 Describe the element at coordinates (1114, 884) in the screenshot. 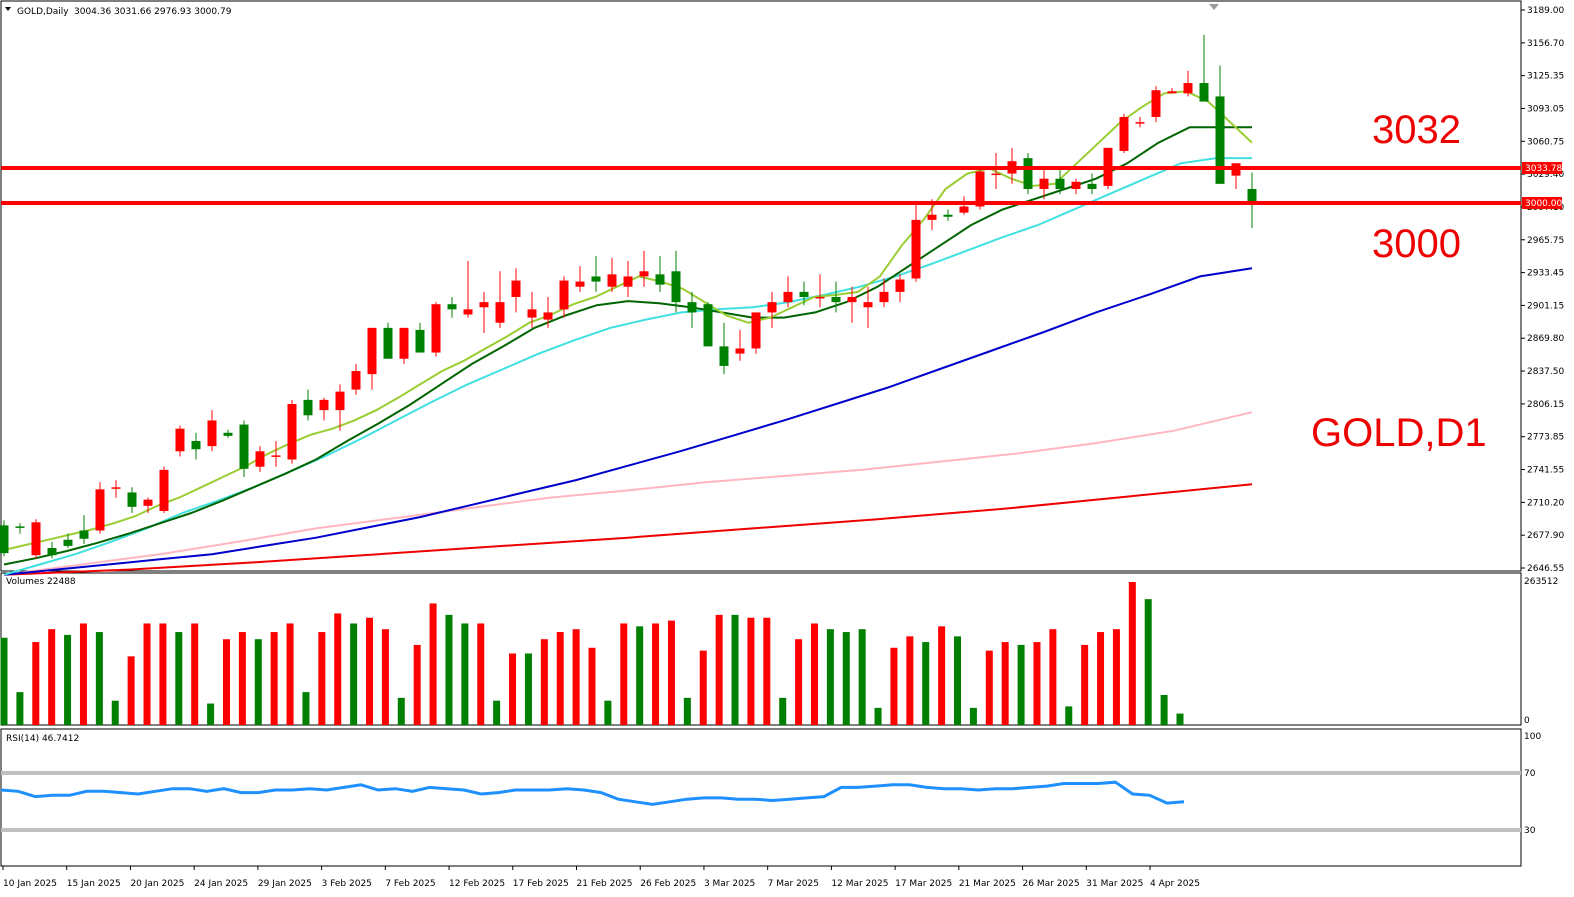

I see `date-tick-label: 31 Mar 2025` at that location.